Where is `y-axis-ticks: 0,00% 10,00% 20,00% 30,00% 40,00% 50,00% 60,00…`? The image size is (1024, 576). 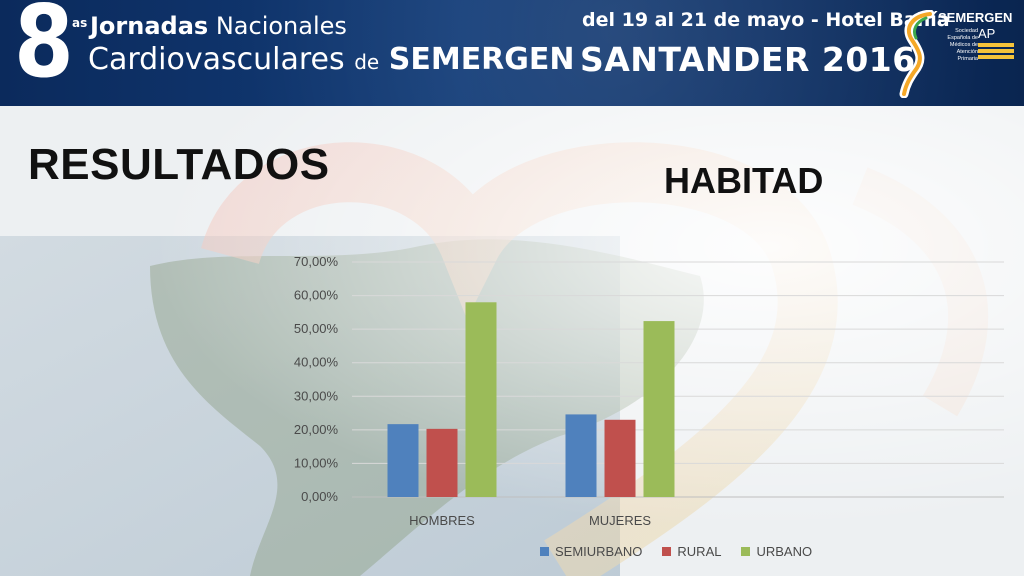 y-axis-ticks: 0,00% 10,00% 20,00% 30,00% 40,00% 50,00% 60,00… is located at coordinates (316, 379).